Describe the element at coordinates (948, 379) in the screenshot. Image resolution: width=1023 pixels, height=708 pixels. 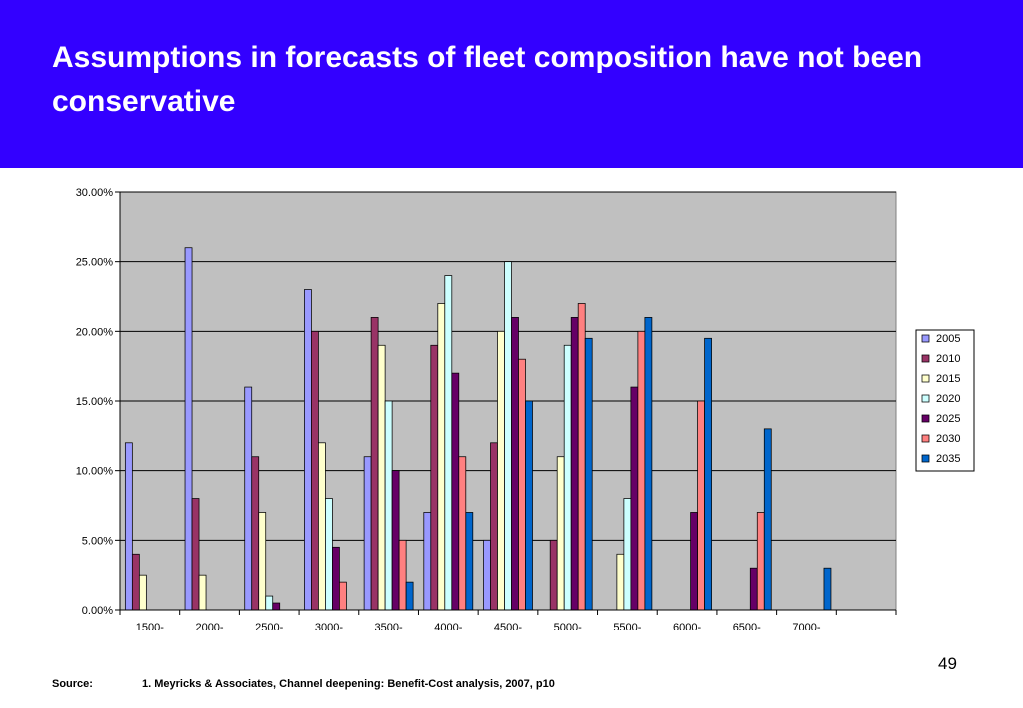
I see `legend-label: 2015` at that location.